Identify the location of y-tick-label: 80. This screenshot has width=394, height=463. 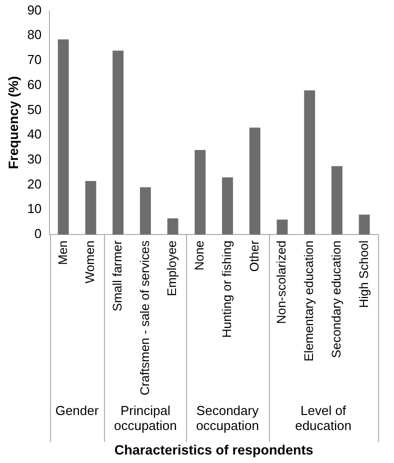
(34, 34).